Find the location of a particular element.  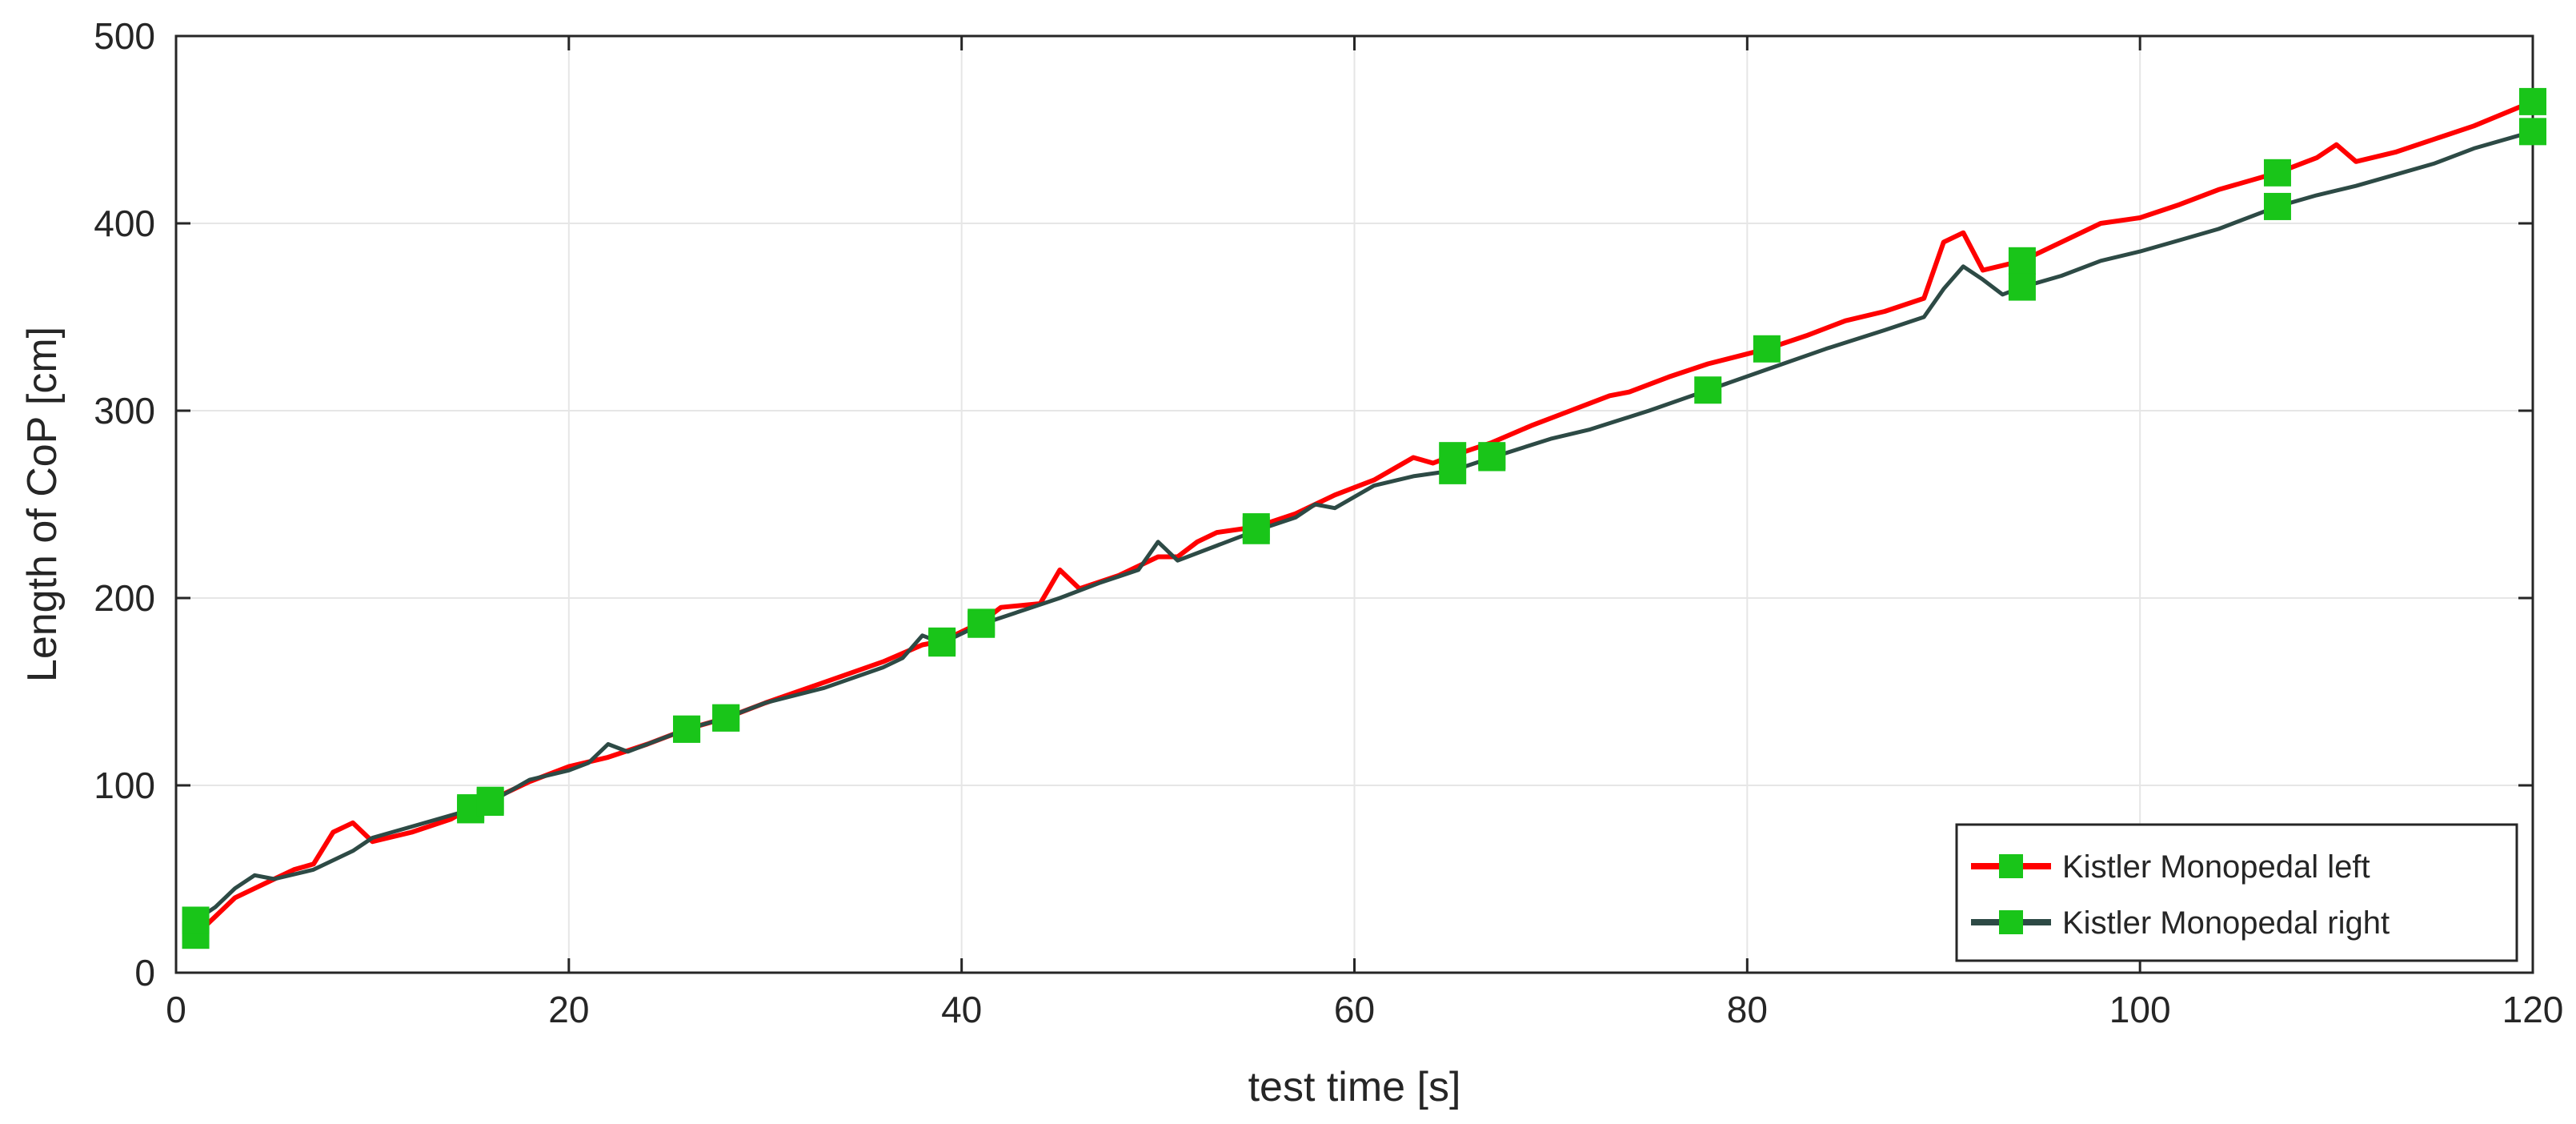

legend-marker-left is located at coordinates (2011, 866).